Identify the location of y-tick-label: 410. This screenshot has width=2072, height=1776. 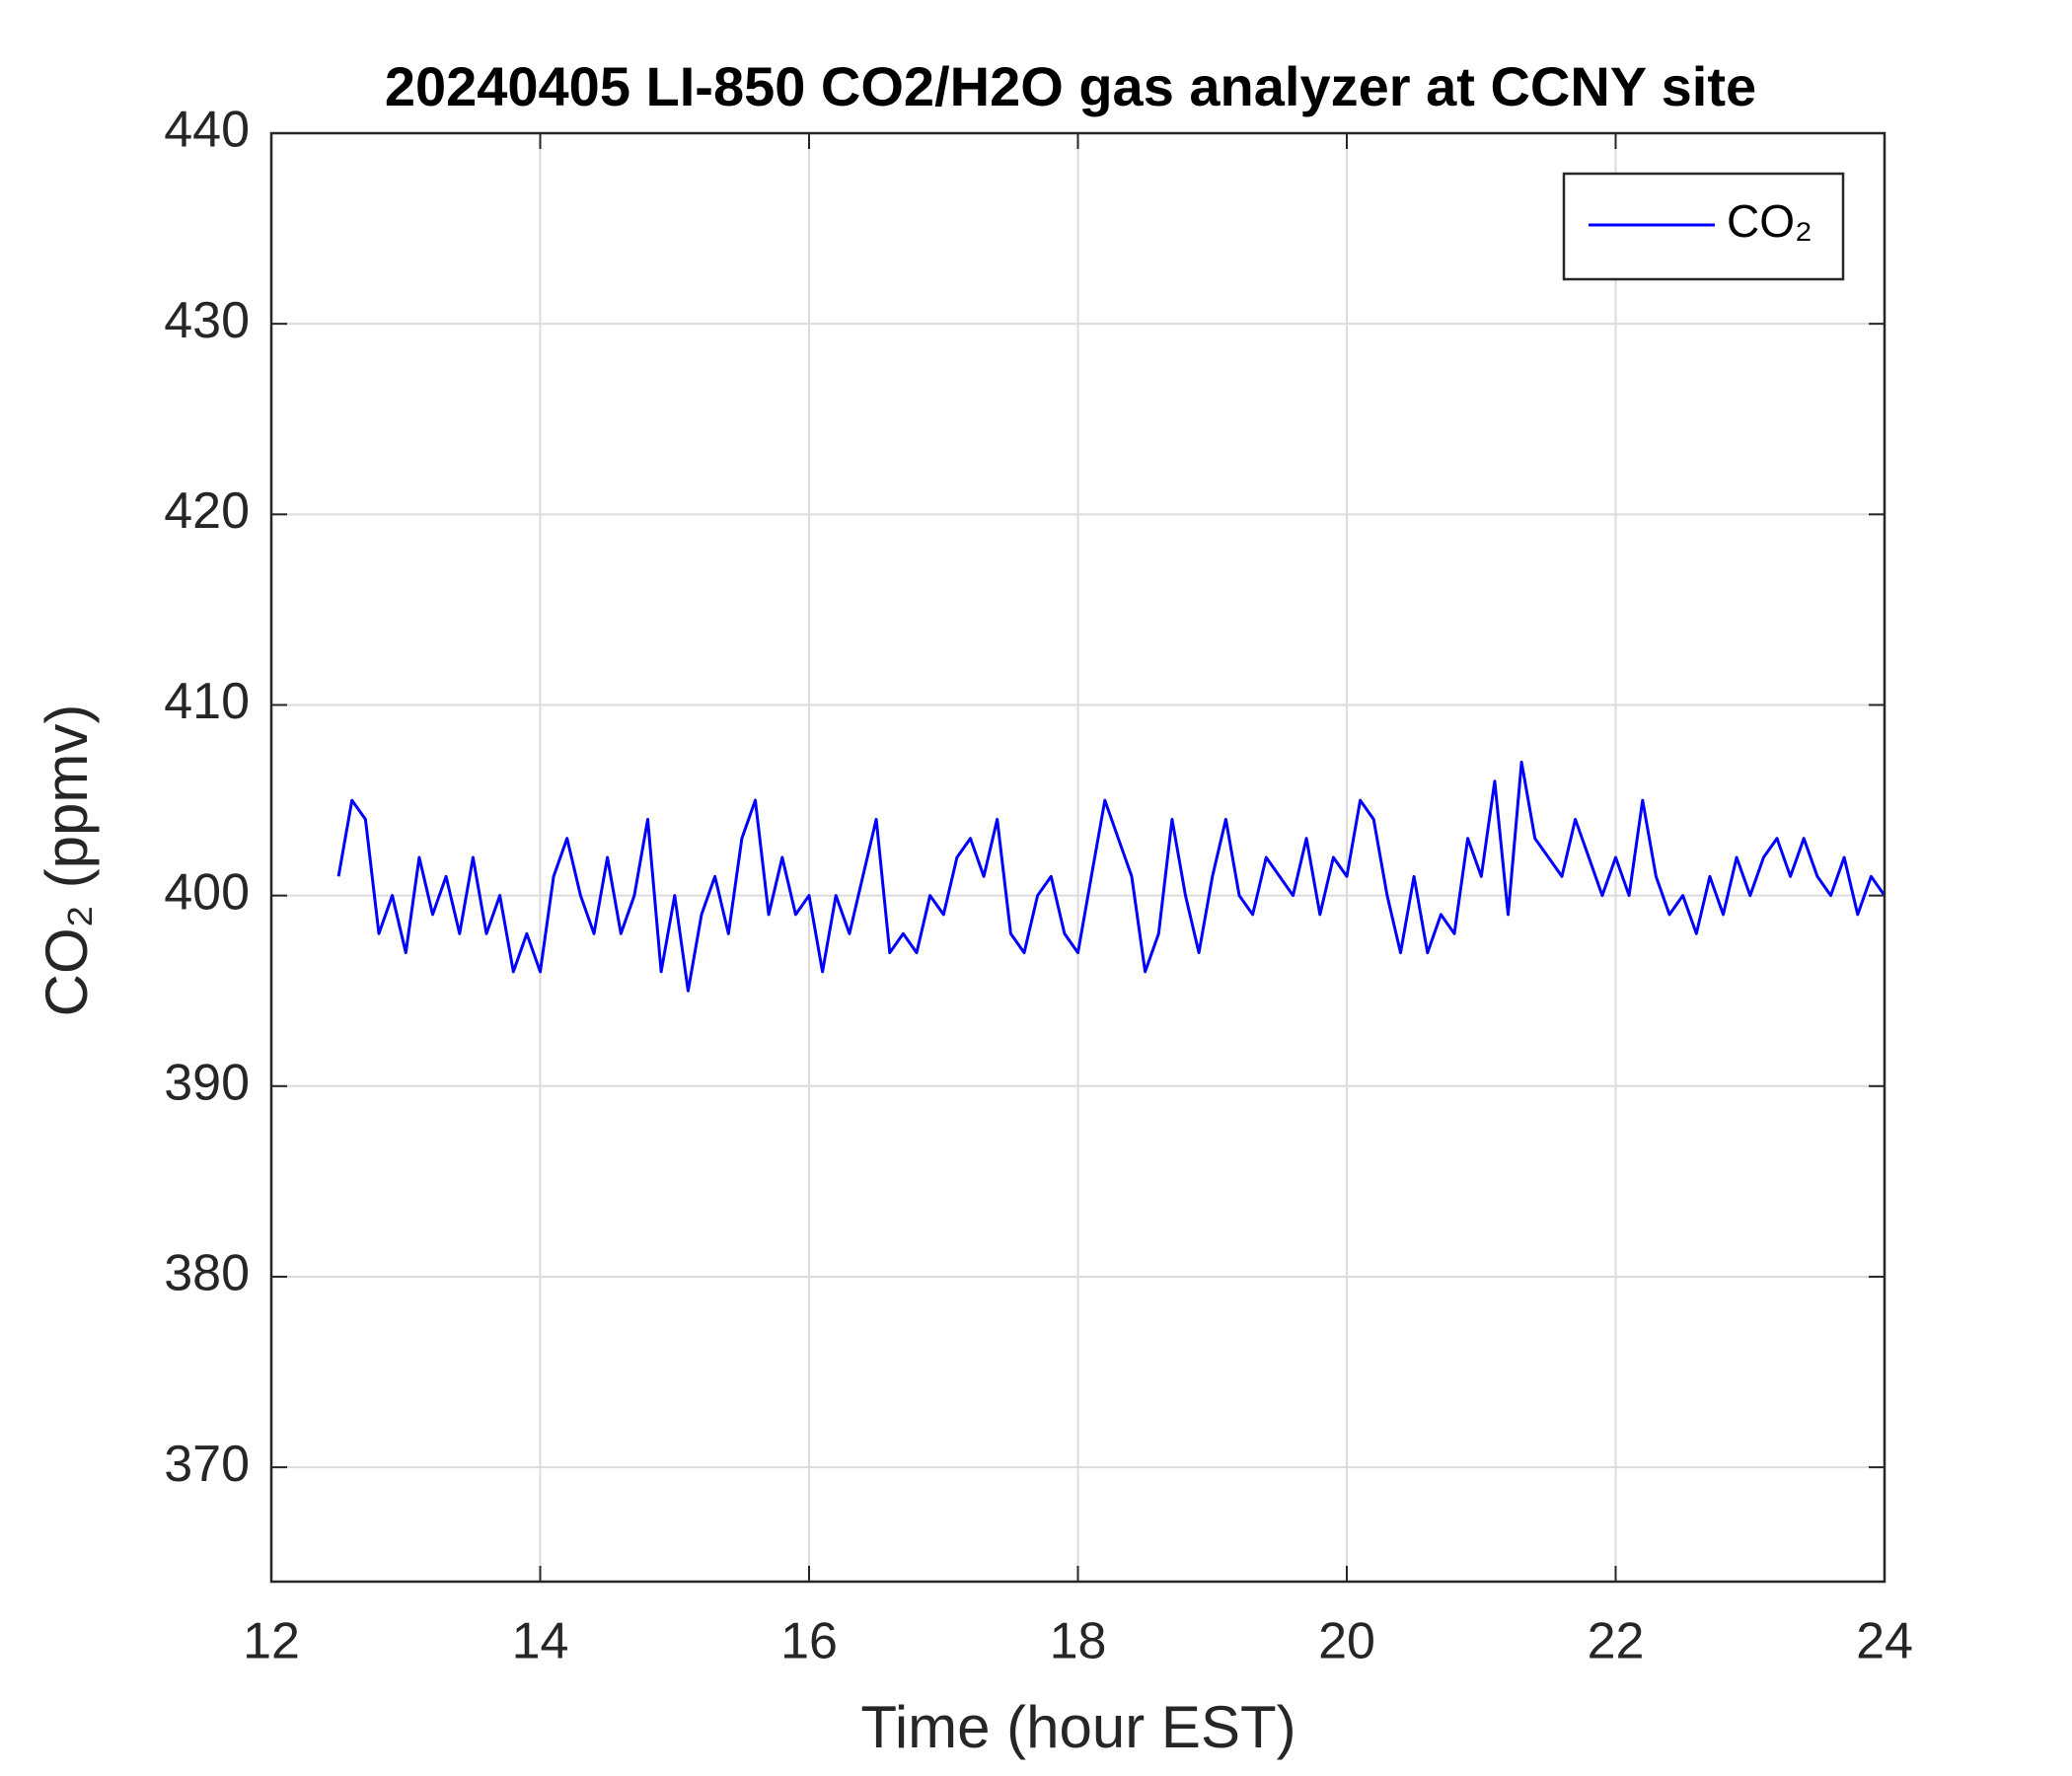
(207, 702).